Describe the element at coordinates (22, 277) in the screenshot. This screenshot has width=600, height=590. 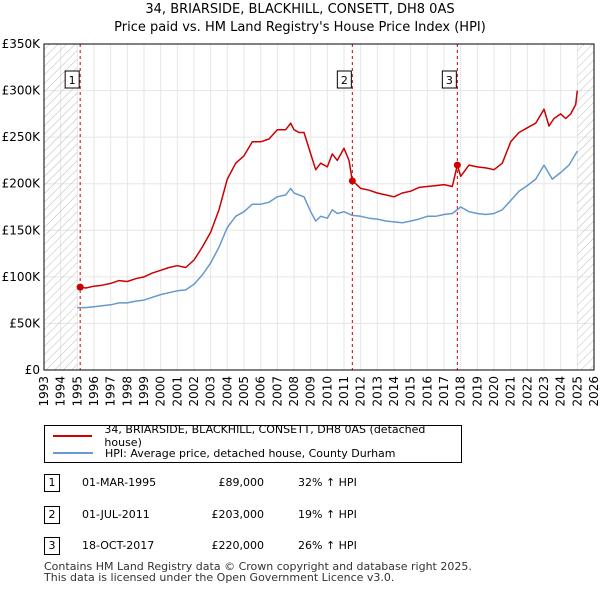
I see `y-tick-label: £100K` at that location.